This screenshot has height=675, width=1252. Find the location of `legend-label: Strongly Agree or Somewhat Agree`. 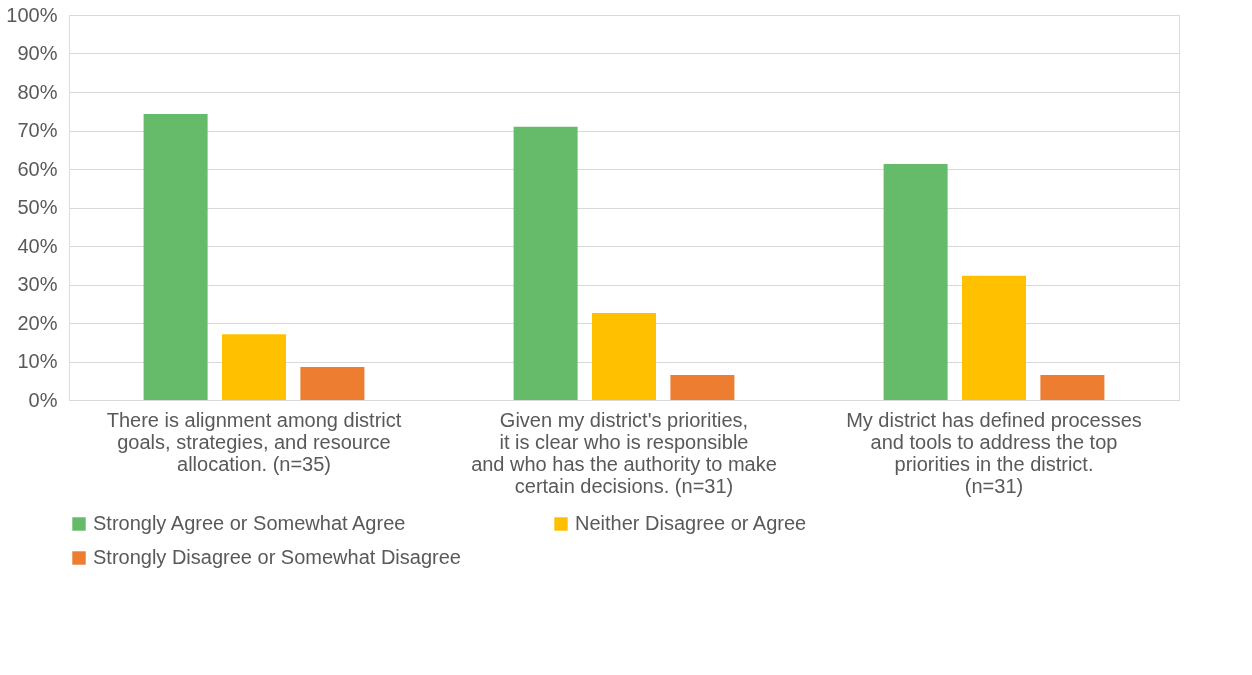

legend-label: Strongly Agree or Somewhat Agree is located at coordinates (249, 523).